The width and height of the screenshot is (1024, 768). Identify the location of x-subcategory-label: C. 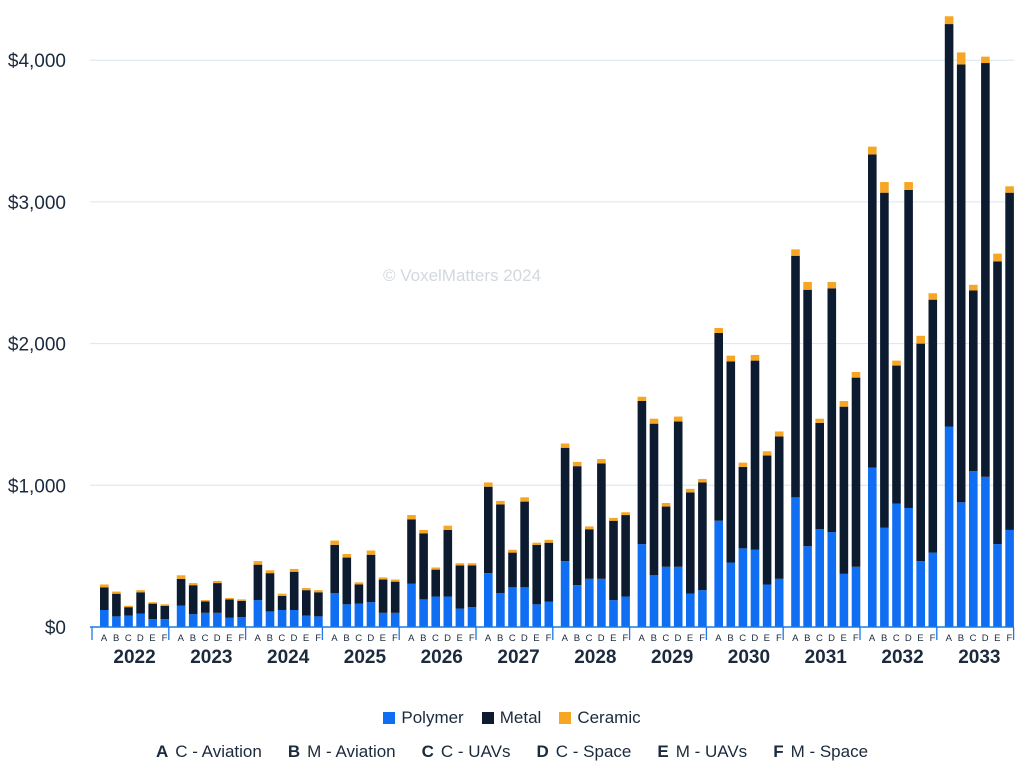
(742, 638).